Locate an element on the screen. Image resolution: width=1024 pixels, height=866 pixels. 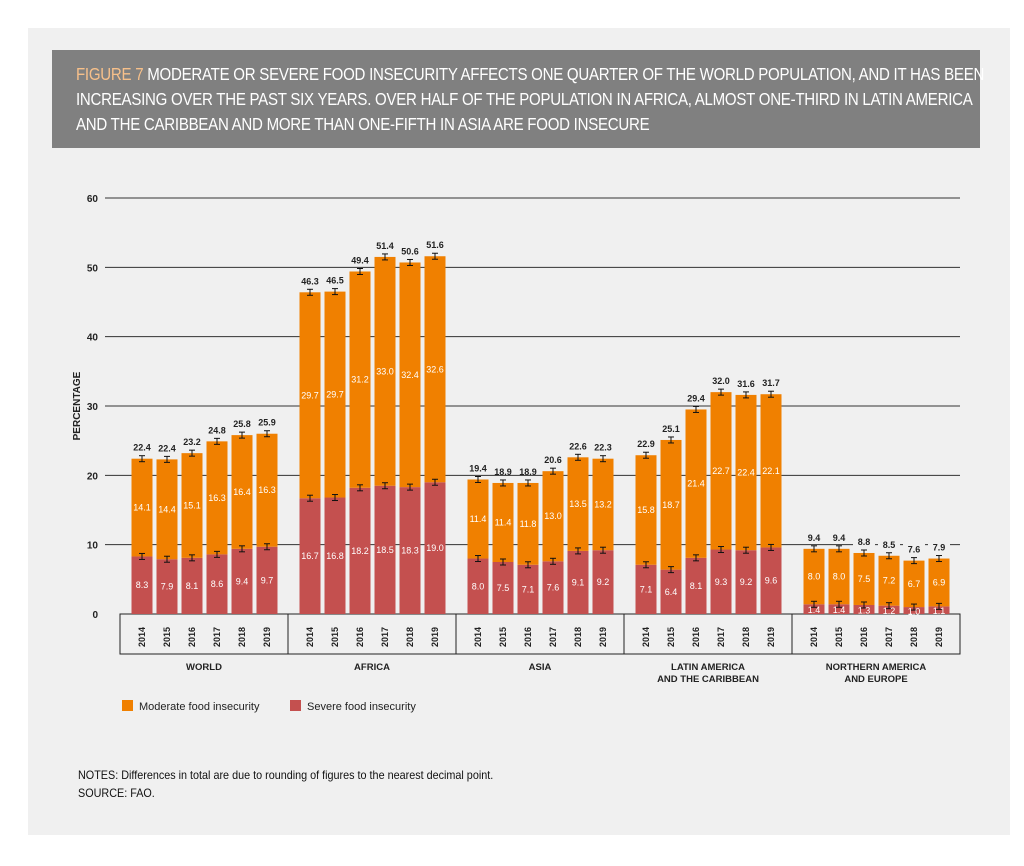
total-label: 8.5 is located at coordinates (889, 545).